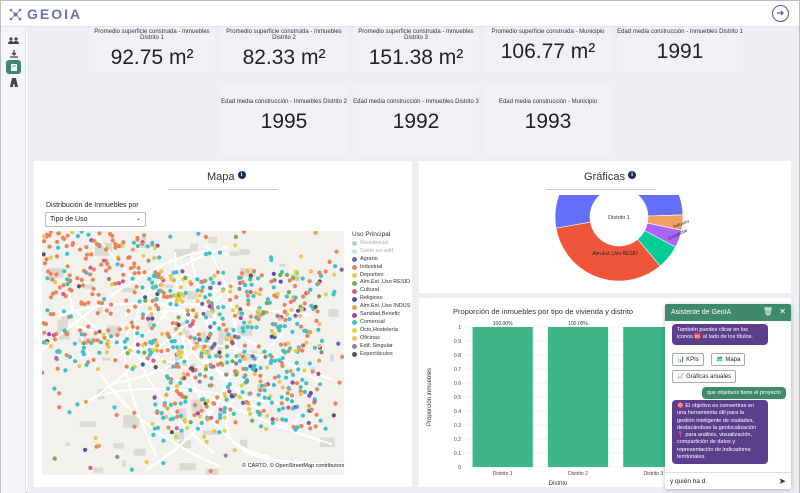 This screenshot has width=800, height=493. What do you see at coordinates (13, 67) in the screenshot?
I see `book-icon` at bounding box center [13, 67].